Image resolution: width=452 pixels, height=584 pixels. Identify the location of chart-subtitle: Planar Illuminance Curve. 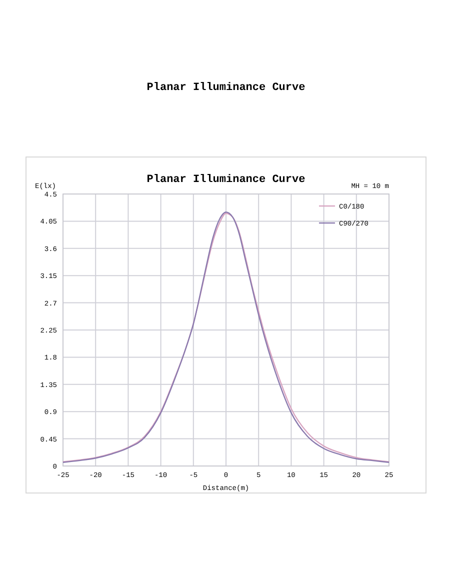
(226, 180).